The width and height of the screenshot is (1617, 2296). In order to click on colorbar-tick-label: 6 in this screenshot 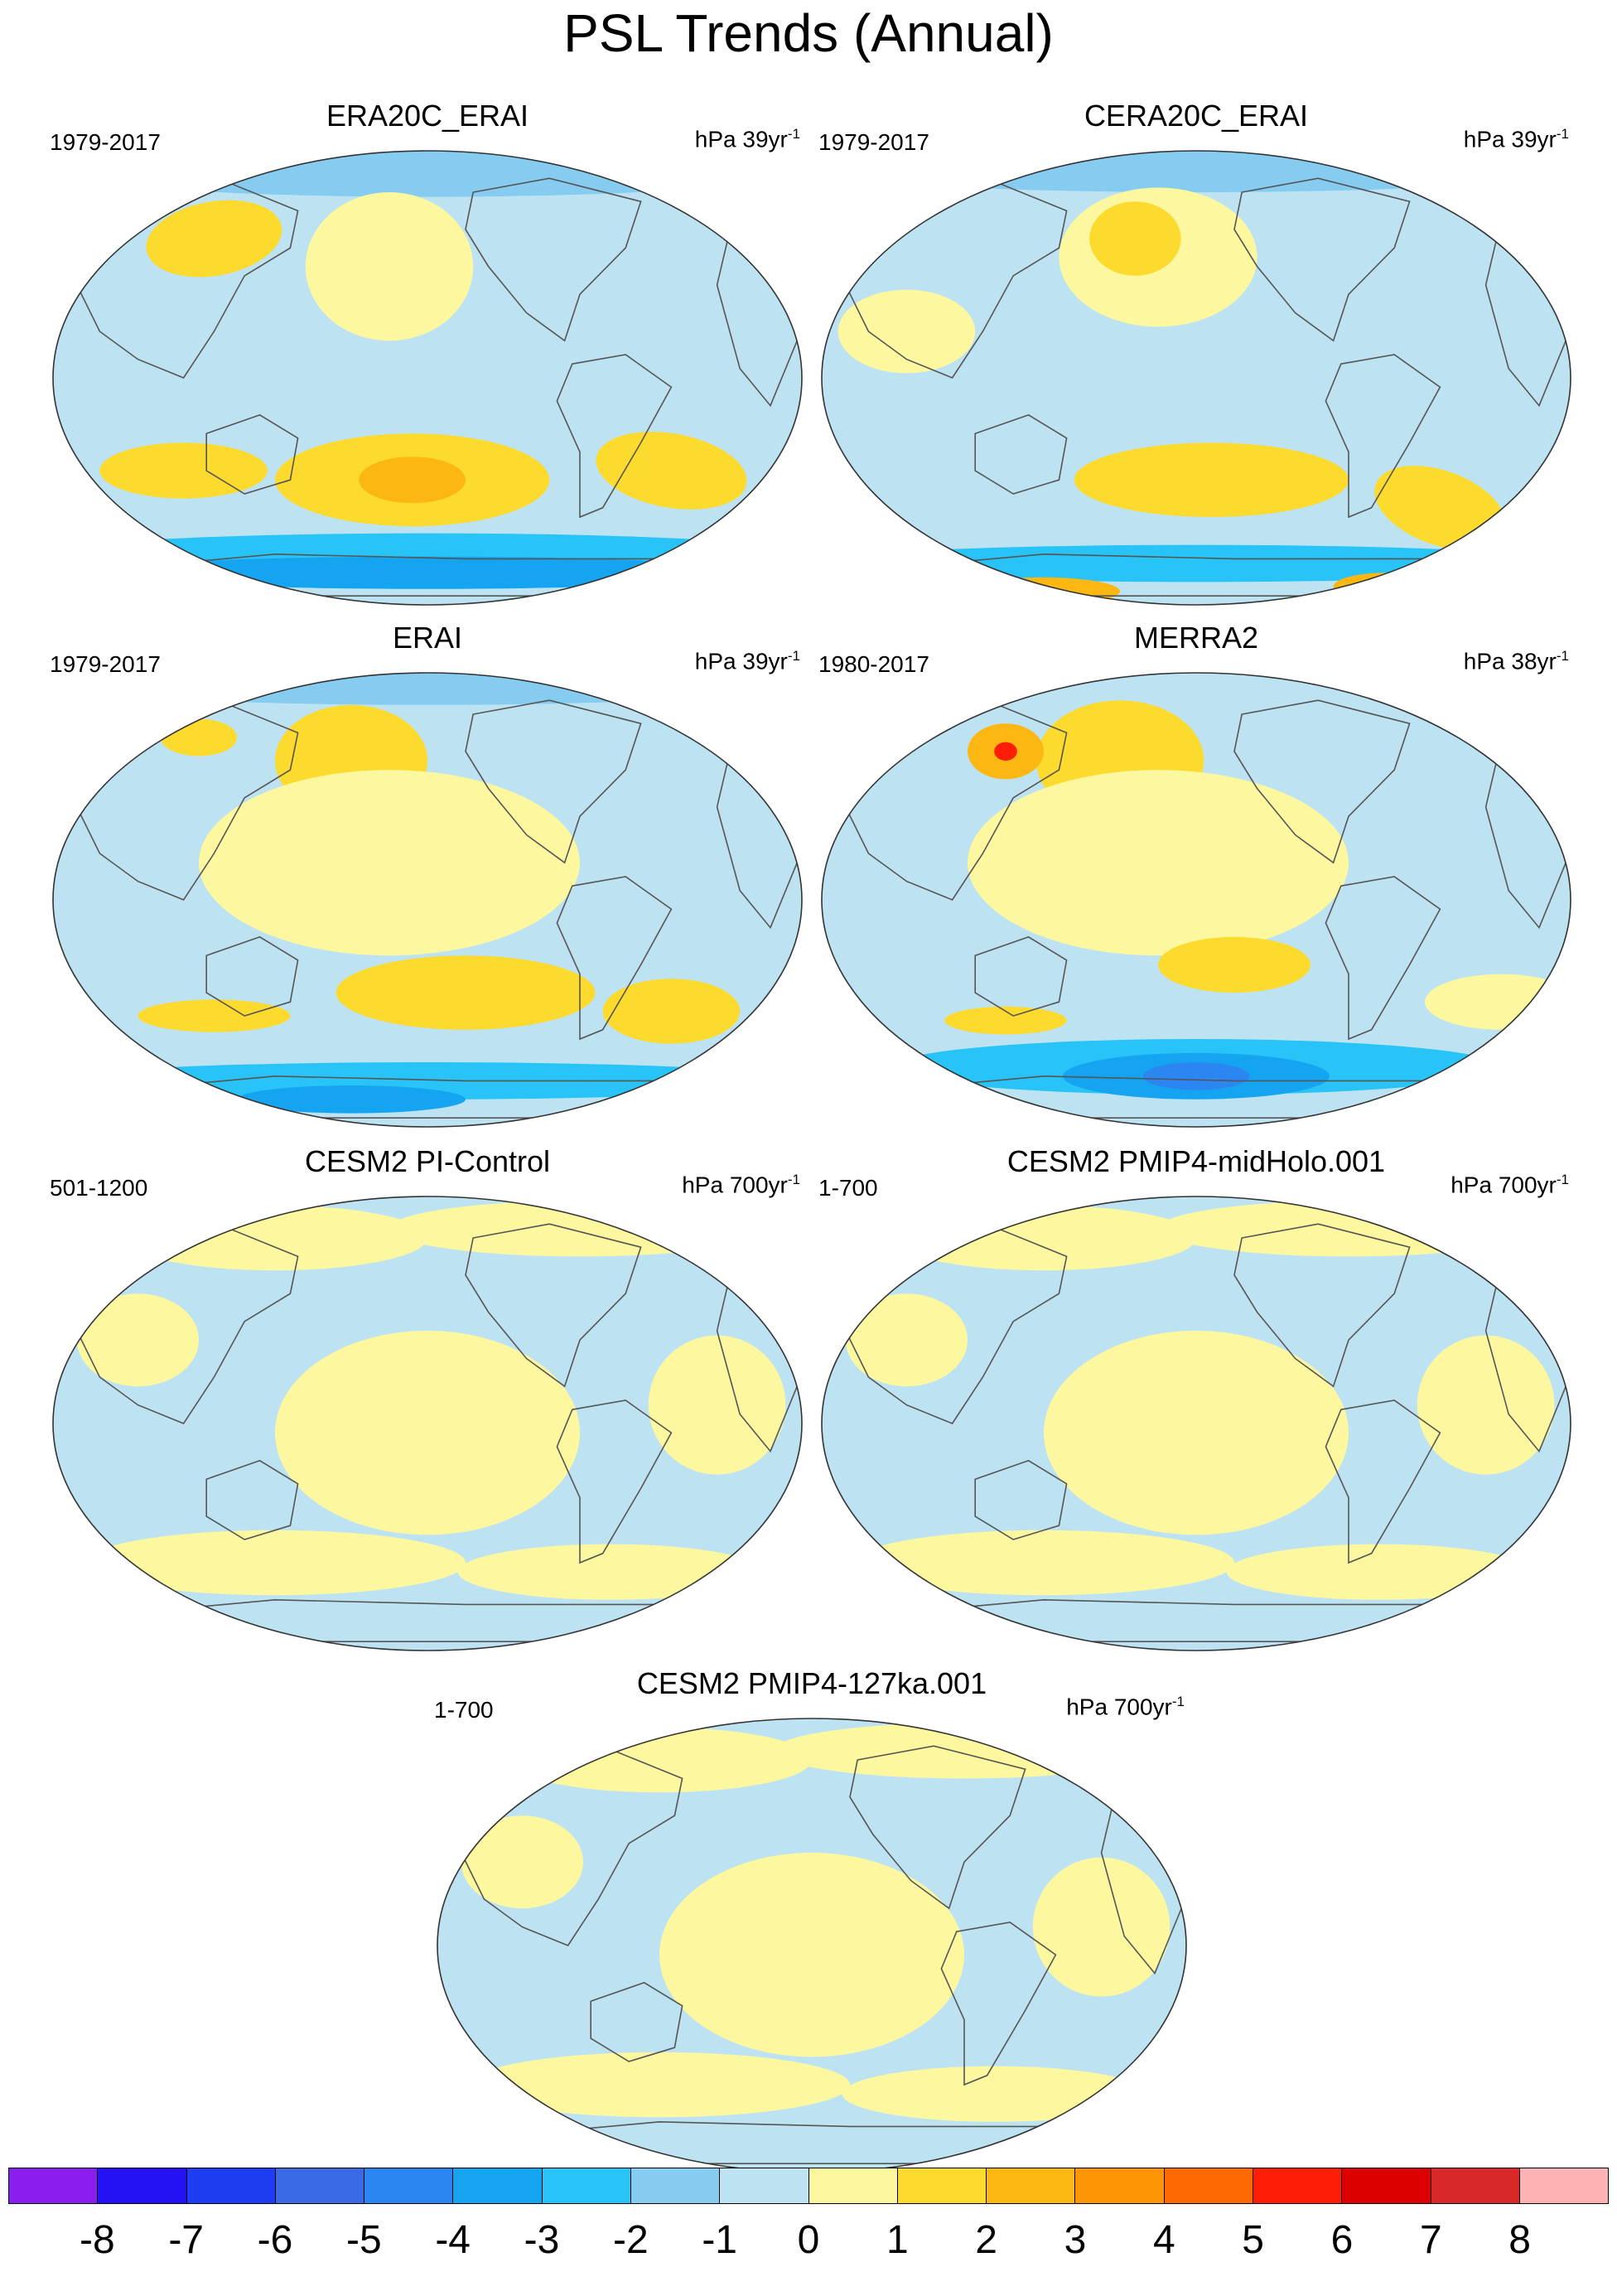, I will do `click(1342, 2240)`.